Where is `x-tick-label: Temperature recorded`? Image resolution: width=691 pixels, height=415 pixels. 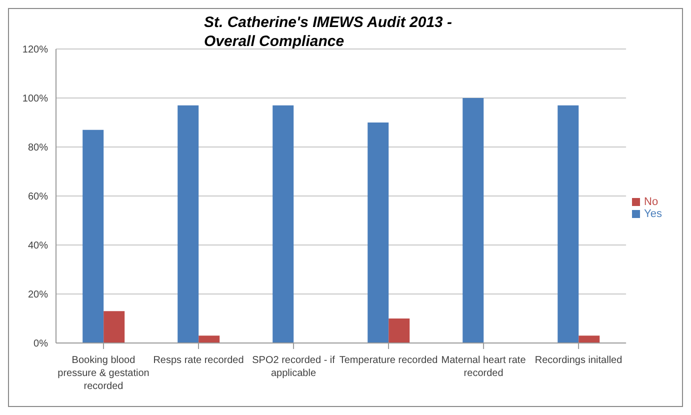 x-tick-label: Temperature recorded is located at coordinates (388, 360).